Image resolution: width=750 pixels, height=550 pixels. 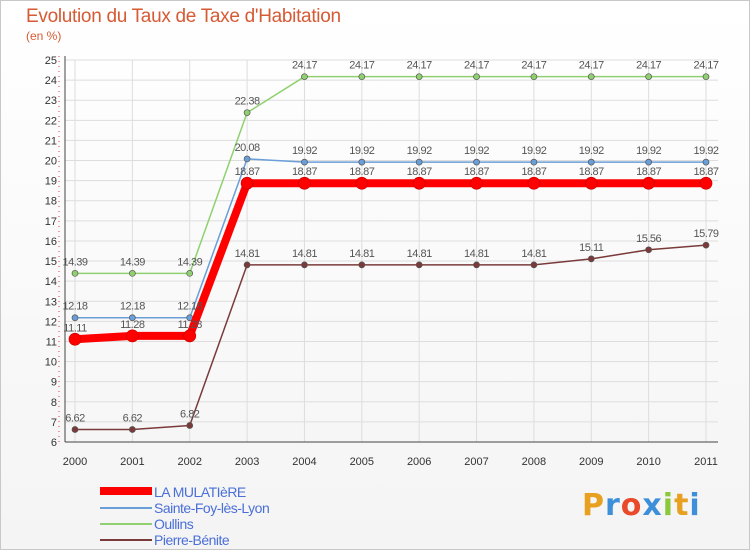 I want to click on data-label-3: 15.56, so click(x=648, y=239).